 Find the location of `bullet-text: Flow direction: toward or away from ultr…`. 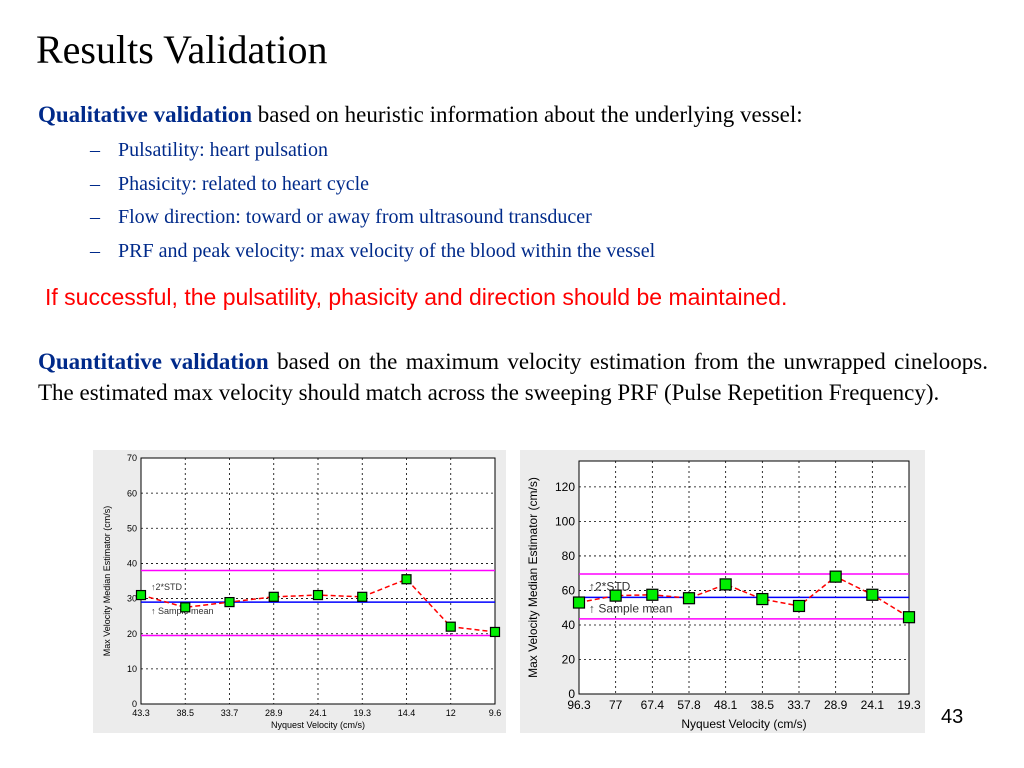

bullet-text: Flow direction: toward or away from ultr… is located at coordinates (355, 217).